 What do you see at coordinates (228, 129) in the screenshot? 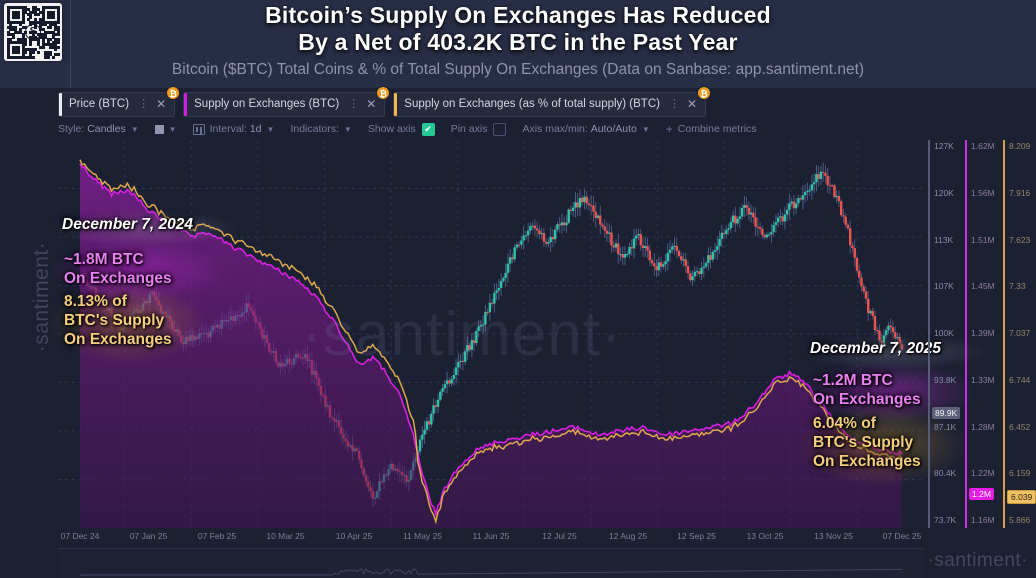
I see `interval-label: Interval:` at bounding box center [228, 129].